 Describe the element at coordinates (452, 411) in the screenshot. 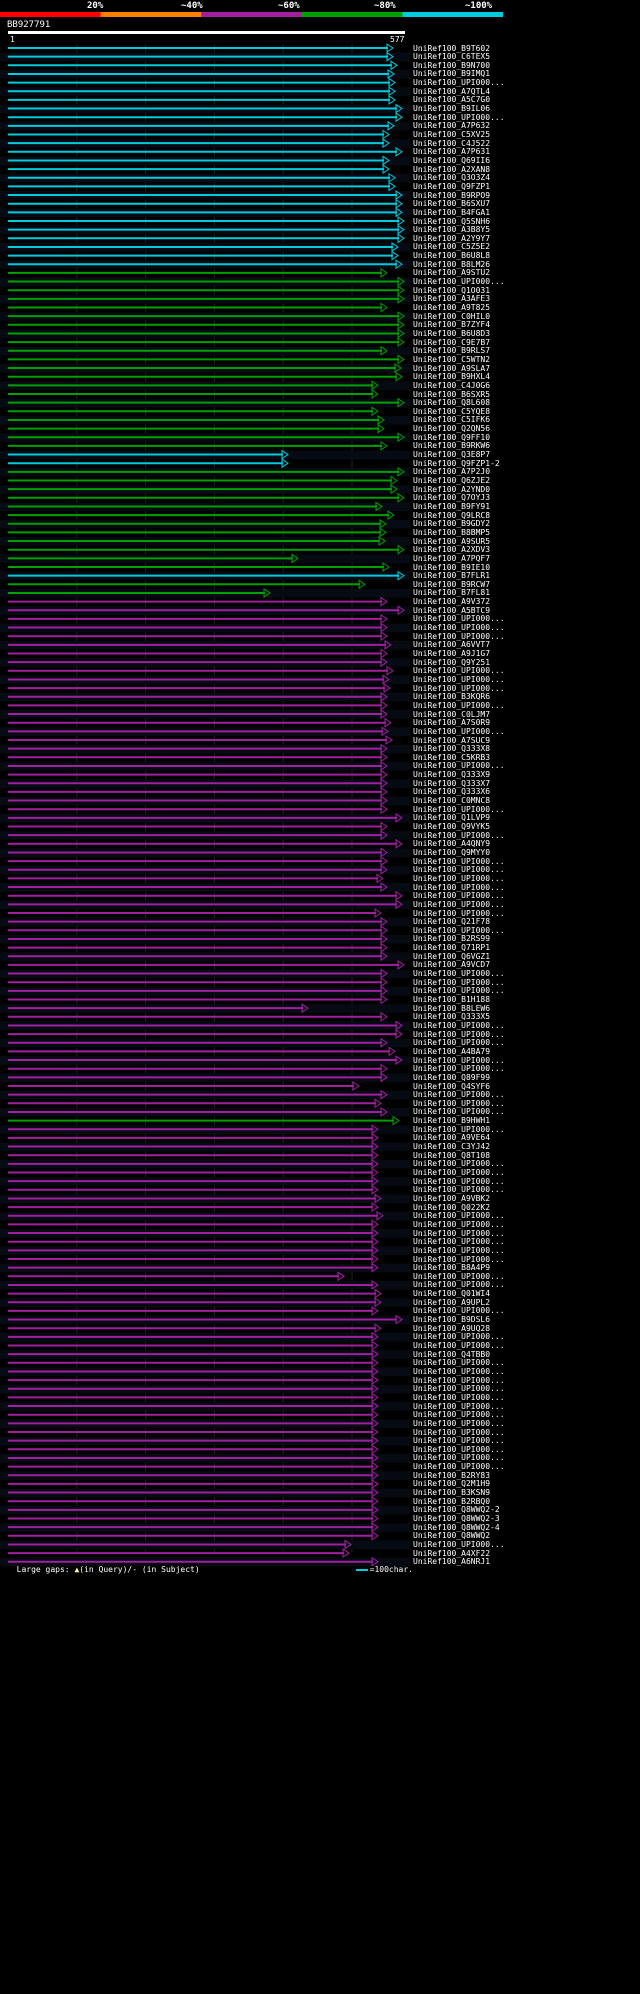

I see `hit-label: UniRef100_C5YQE8` at that location.